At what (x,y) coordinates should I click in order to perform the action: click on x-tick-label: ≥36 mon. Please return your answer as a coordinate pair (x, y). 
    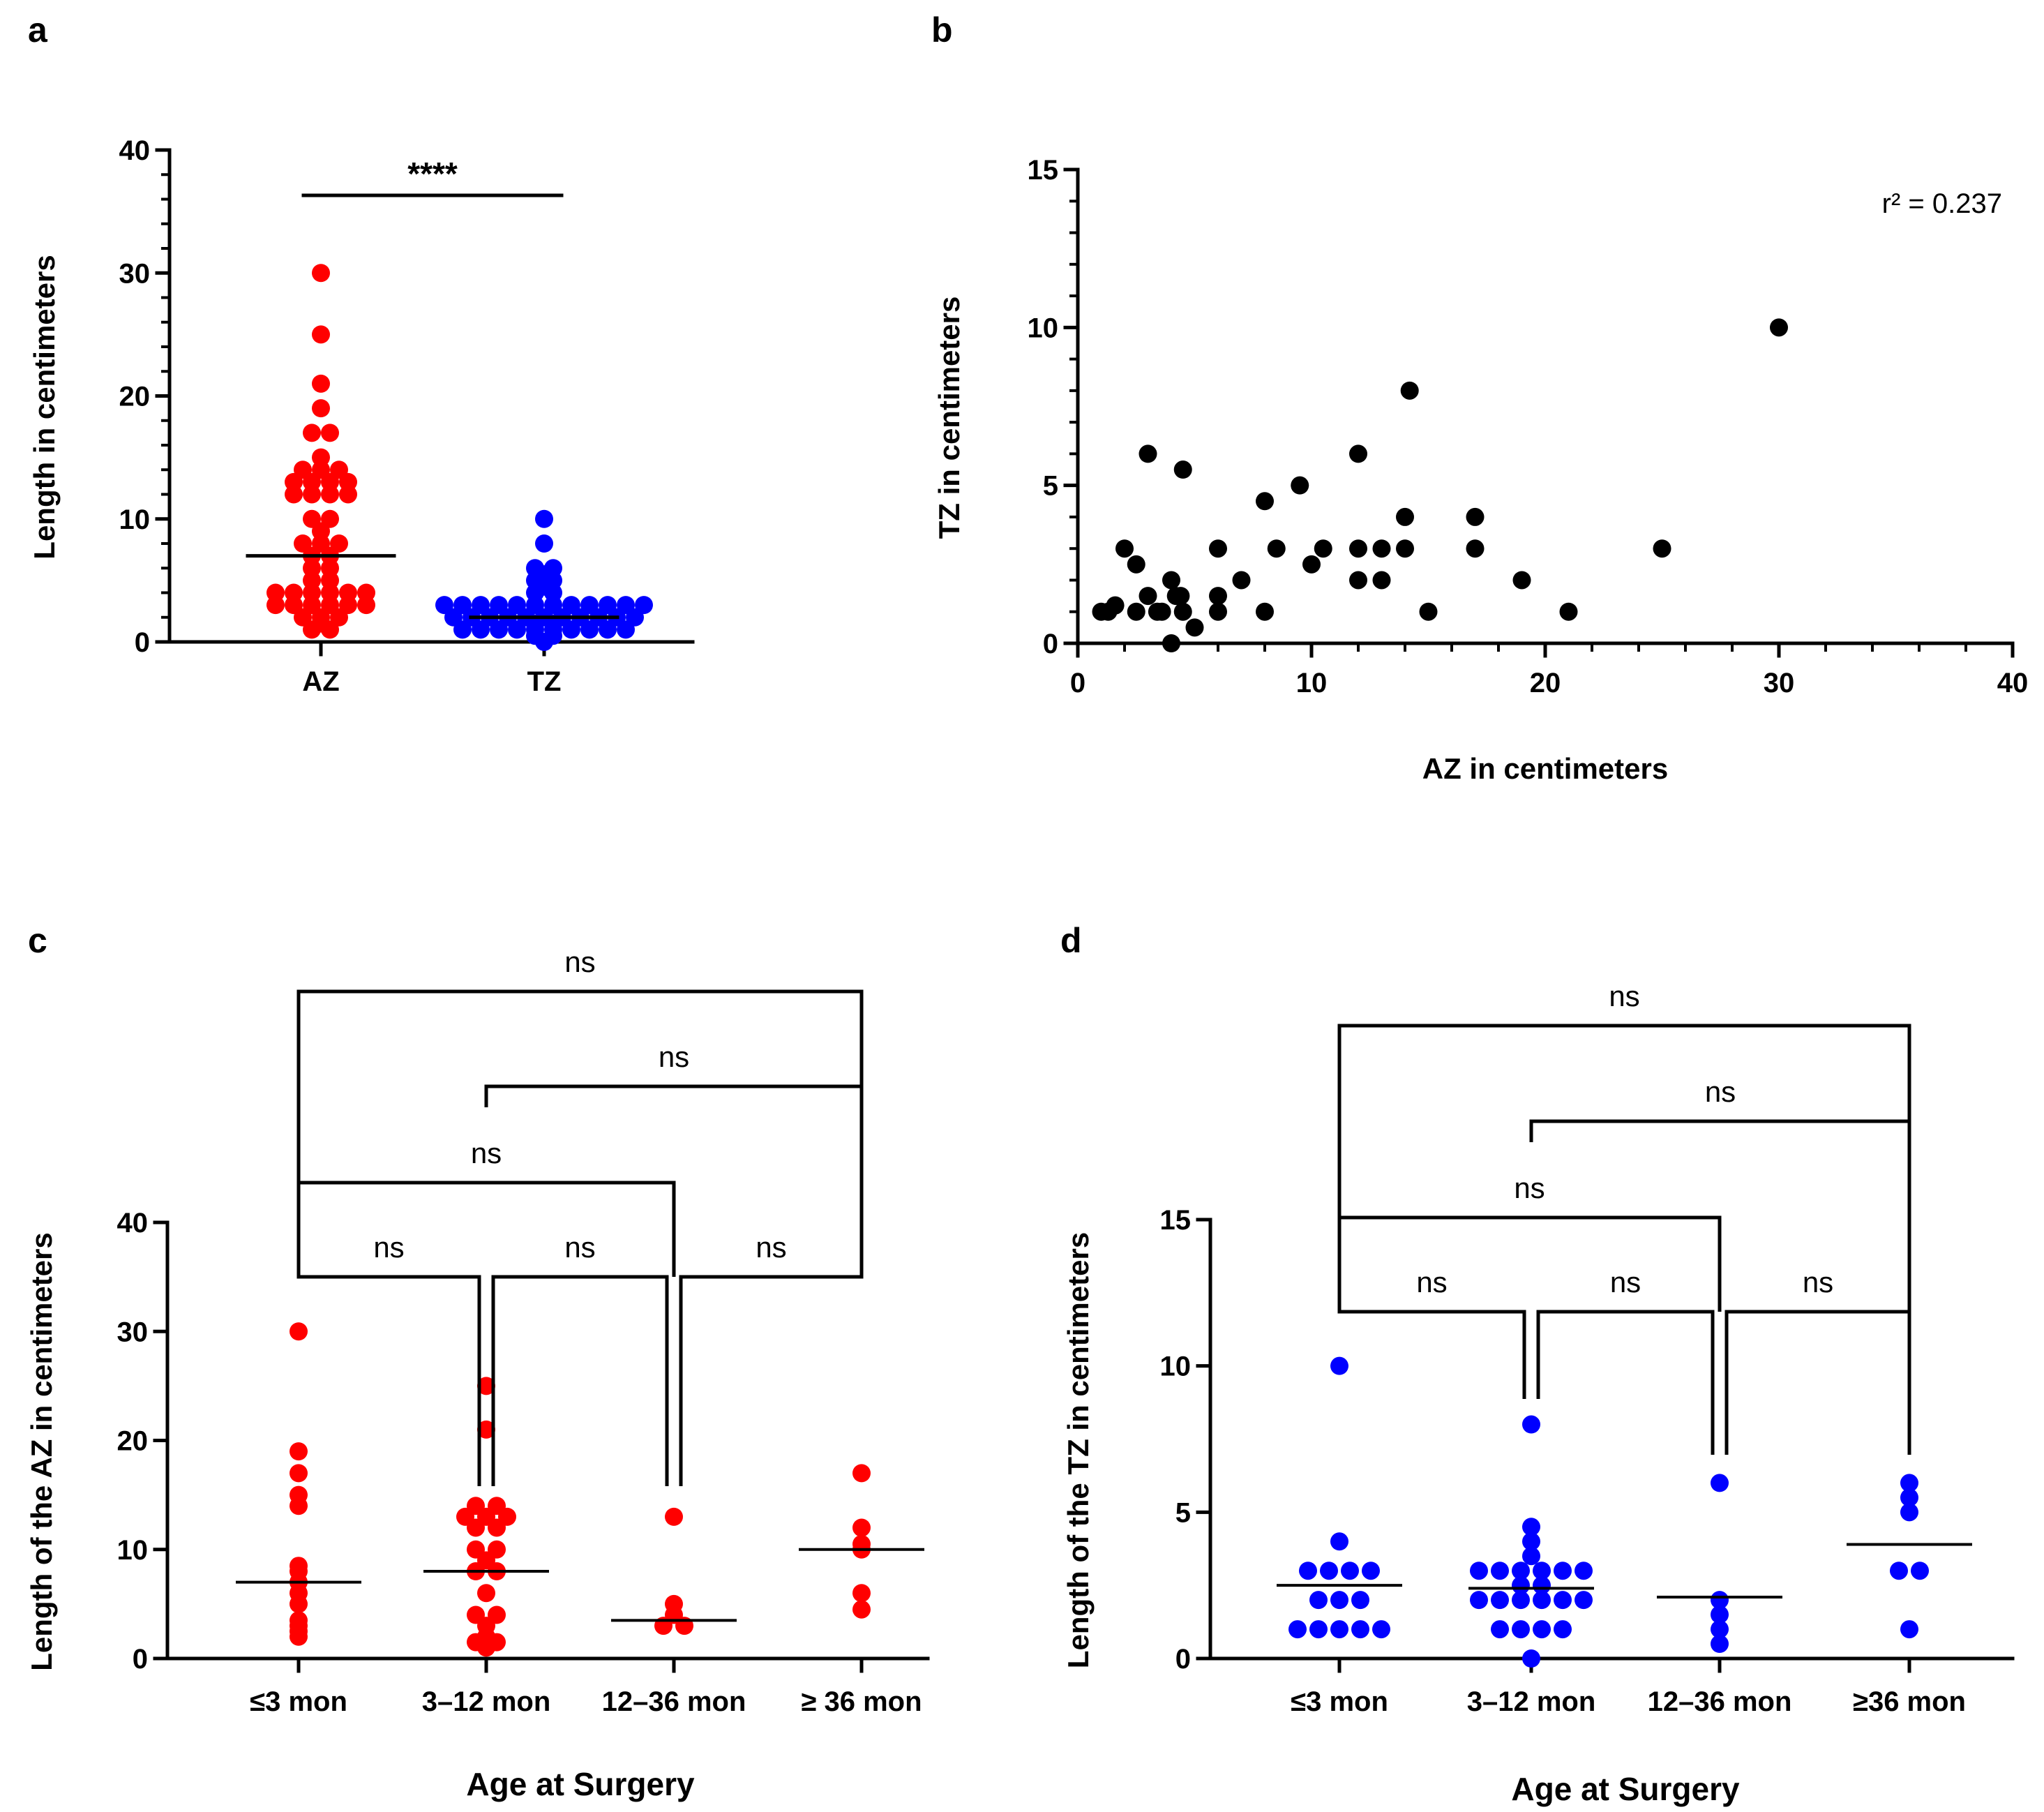
    Looking at the image, I should click on (1909, 1701).